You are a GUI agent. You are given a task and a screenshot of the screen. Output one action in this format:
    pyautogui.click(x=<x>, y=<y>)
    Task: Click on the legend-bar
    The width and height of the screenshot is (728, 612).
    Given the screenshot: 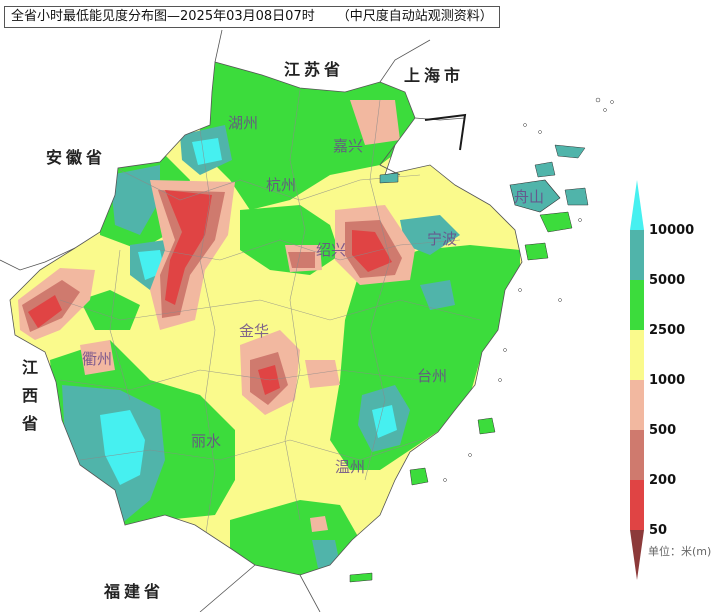 What is the action you would take?
    pyautogui.click(x=637, y=380)
    